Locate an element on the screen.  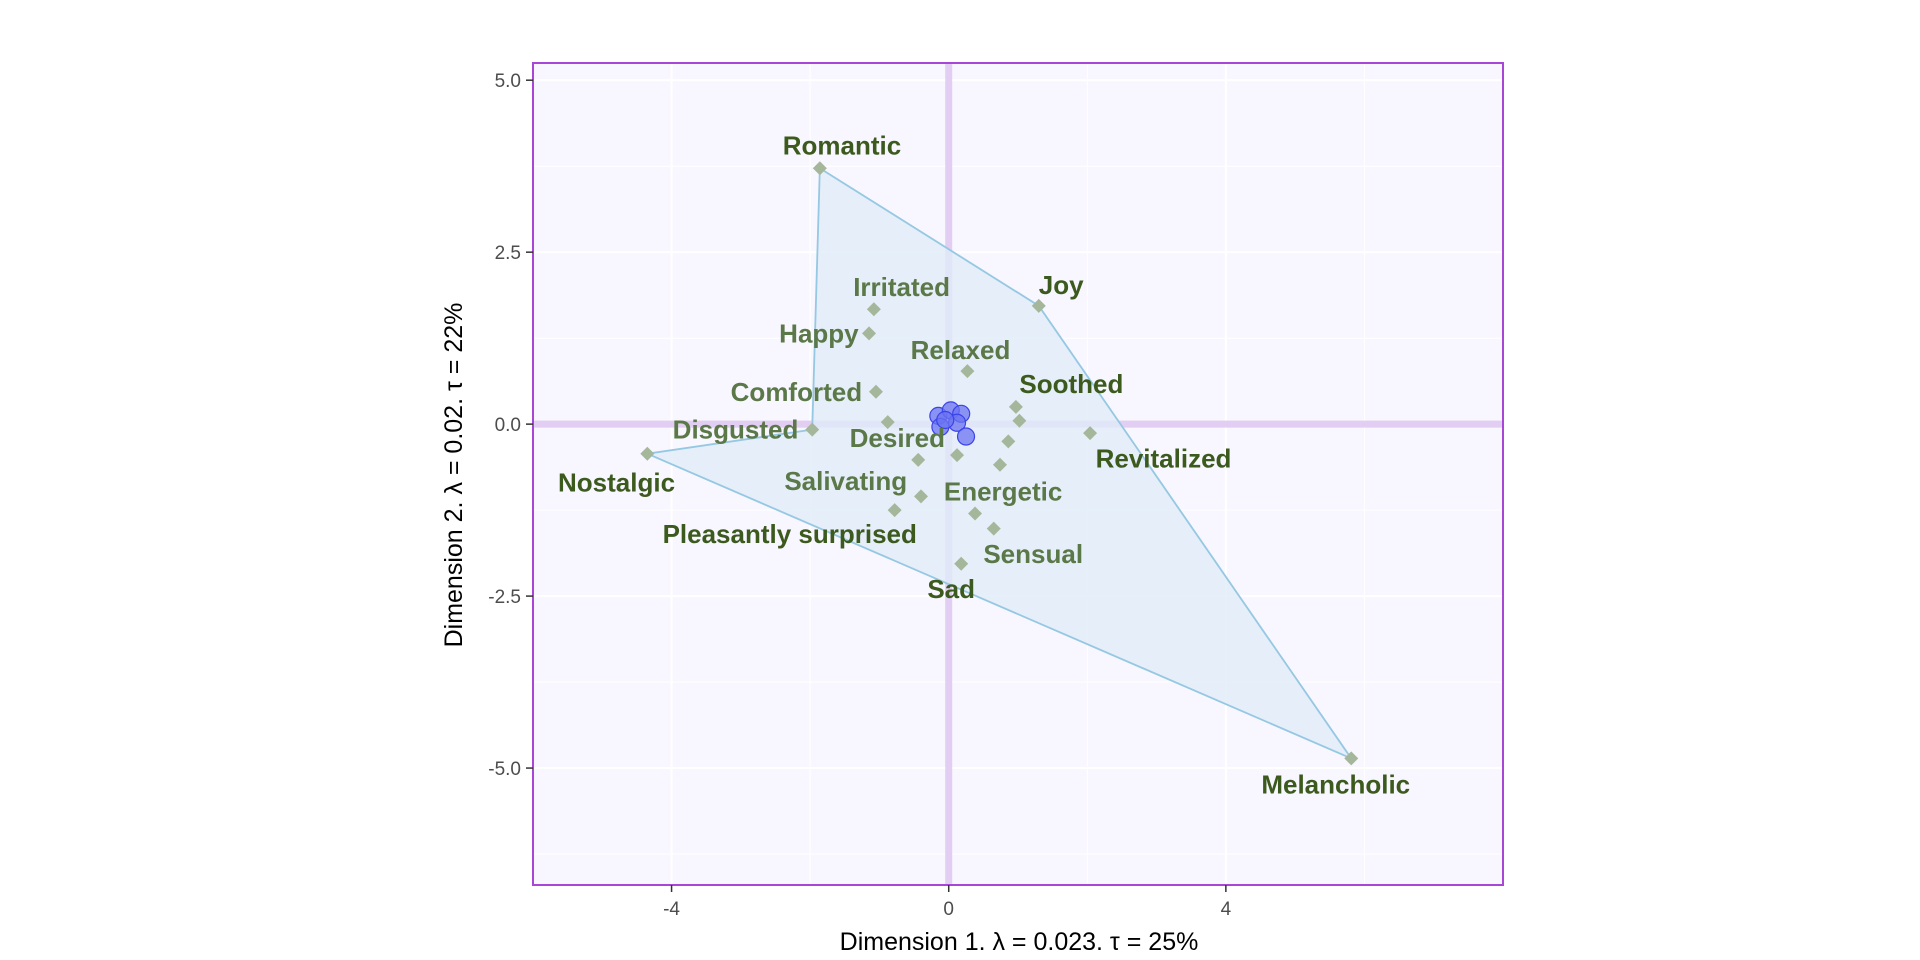
y-tick-label: 5.0 is located at coordinates (508, 81).